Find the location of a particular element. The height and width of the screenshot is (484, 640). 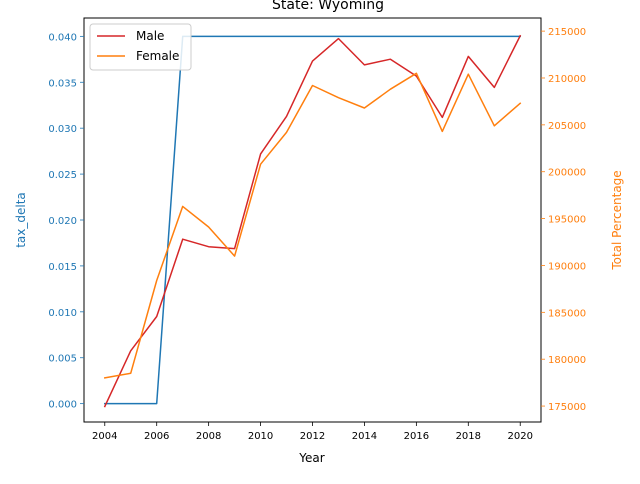

right-y-tick-label: 185000 is located at coordinates (567, 313).